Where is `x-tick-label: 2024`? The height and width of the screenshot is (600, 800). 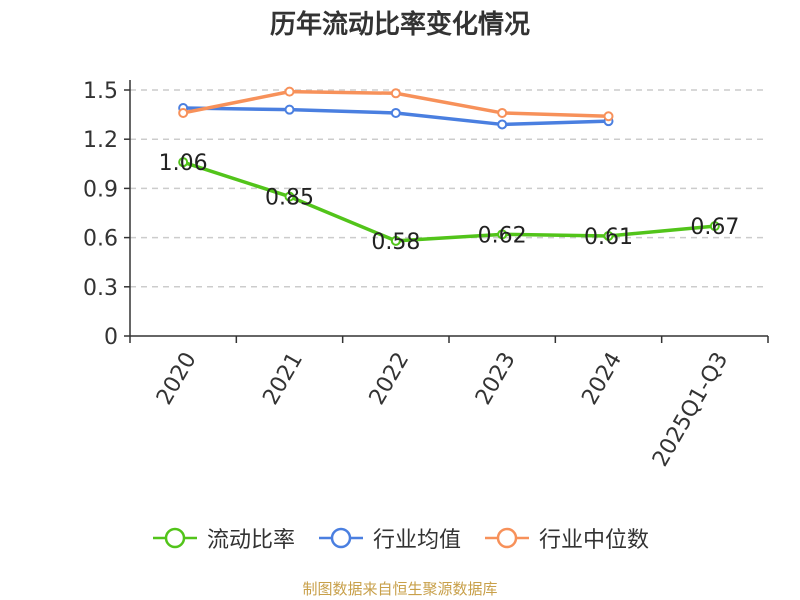 x-tick-label: 2024 is located at coordinates (602, 378).